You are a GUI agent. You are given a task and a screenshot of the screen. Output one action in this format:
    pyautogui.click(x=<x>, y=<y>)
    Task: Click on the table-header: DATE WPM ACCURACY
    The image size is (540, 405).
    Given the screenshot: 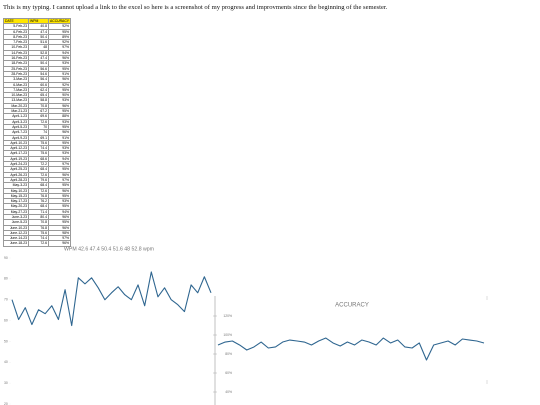 What is the action you would take?
    pyautogui.click(x=37, y=21)
    